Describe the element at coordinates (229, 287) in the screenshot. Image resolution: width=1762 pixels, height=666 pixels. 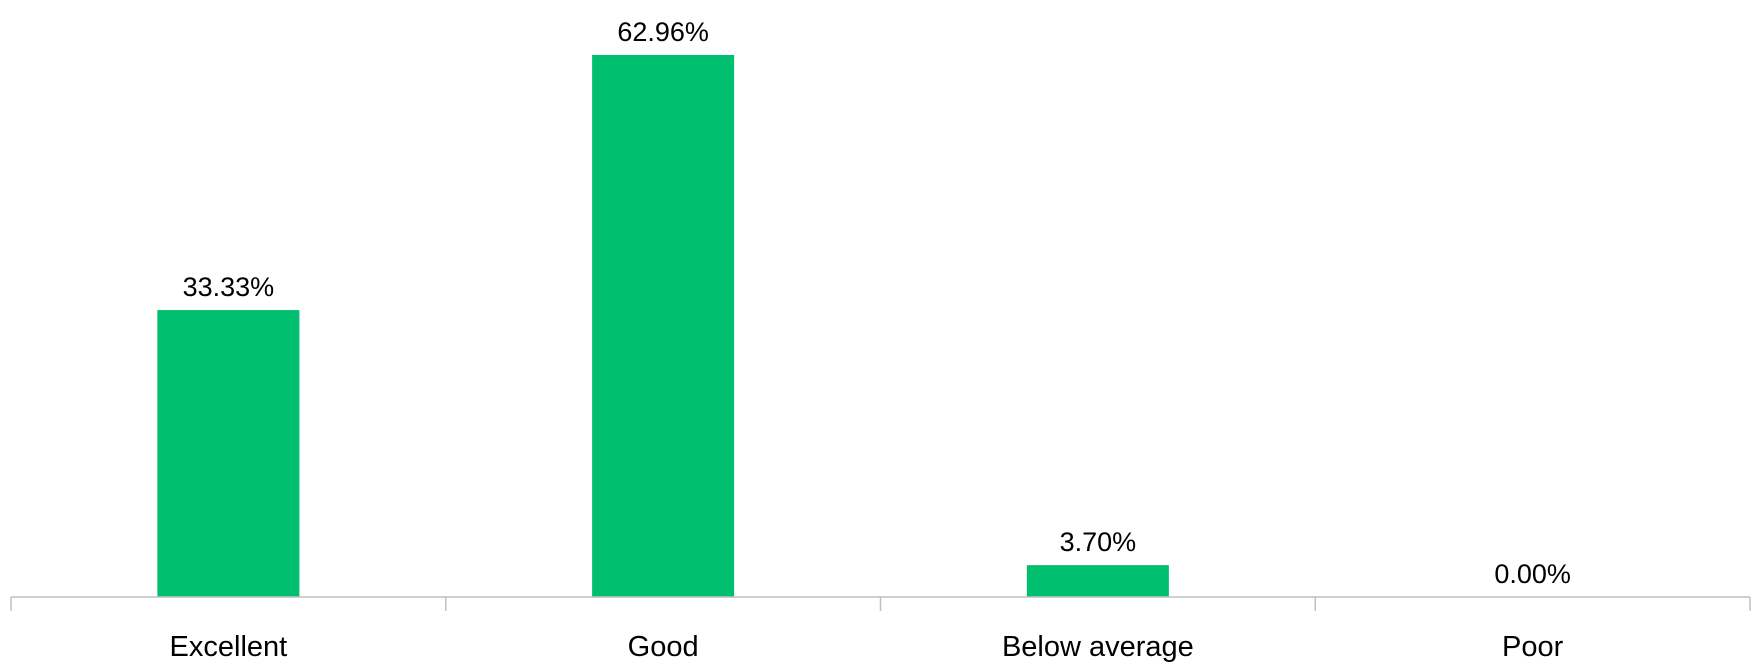
I see `data-label-excellent: 33.33%` at that location.